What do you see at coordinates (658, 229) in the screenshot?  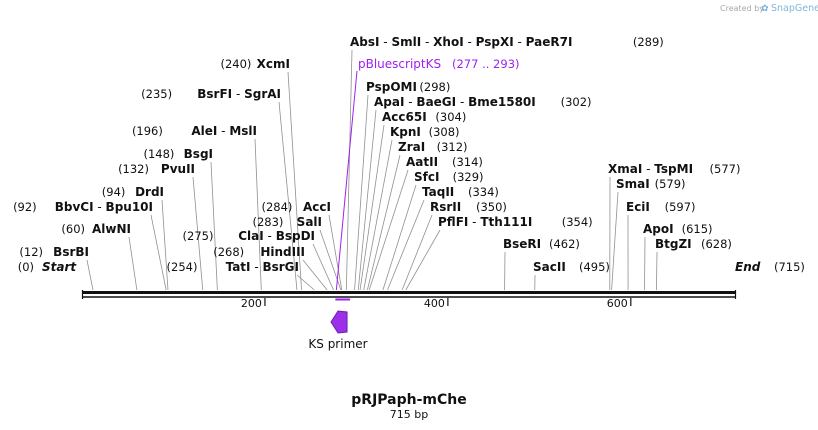 I see `enzyme-name: ApoI` at bounding box center [658, 229].